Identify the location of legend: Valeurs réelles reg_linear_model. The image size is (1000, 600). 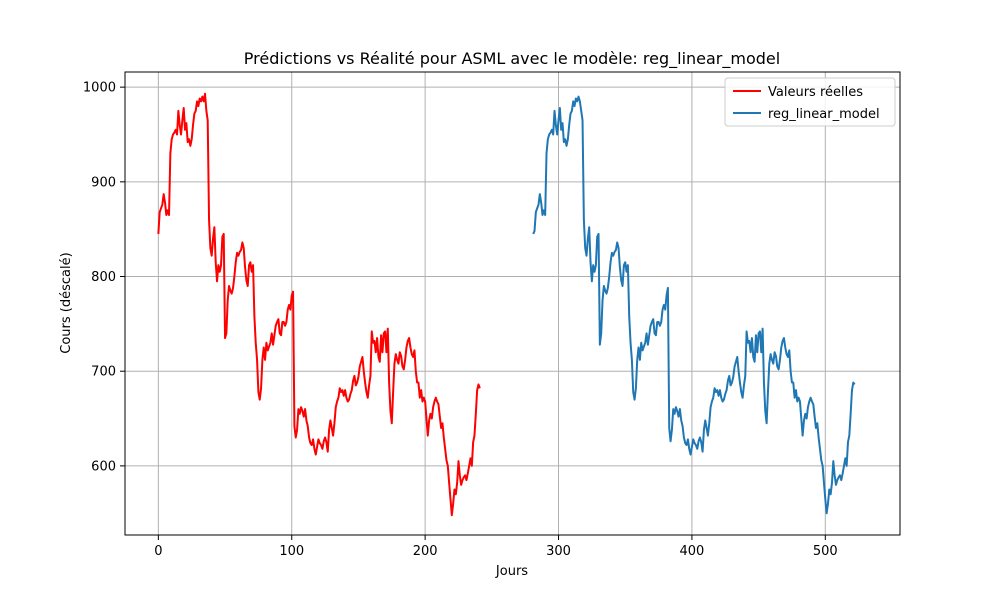
(810, 102).